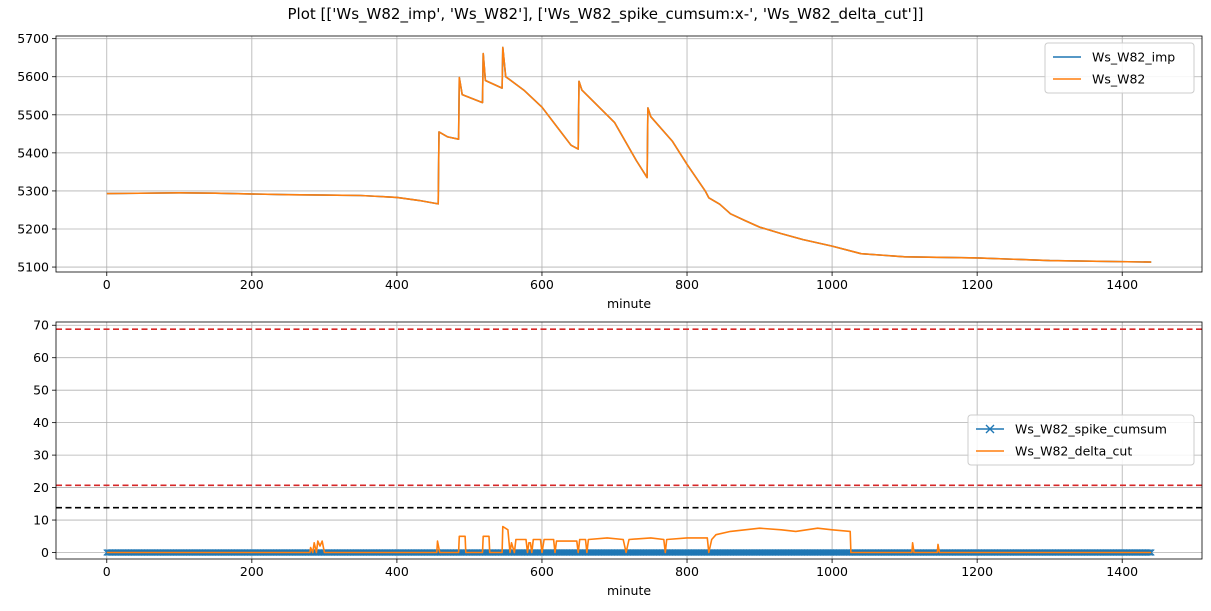 This screenshot has height=611, width=1211. Describe the element at coordinates (41, 520) in the screenshot. I see `y-tick-label: 10` at that location.